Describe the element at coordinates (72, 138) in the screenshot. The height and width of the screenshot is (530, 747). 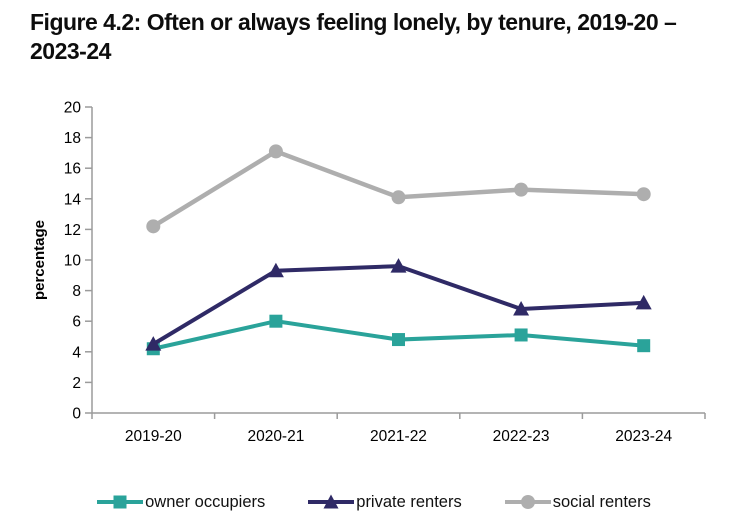
I see `y-tick-label: 18` at that location.